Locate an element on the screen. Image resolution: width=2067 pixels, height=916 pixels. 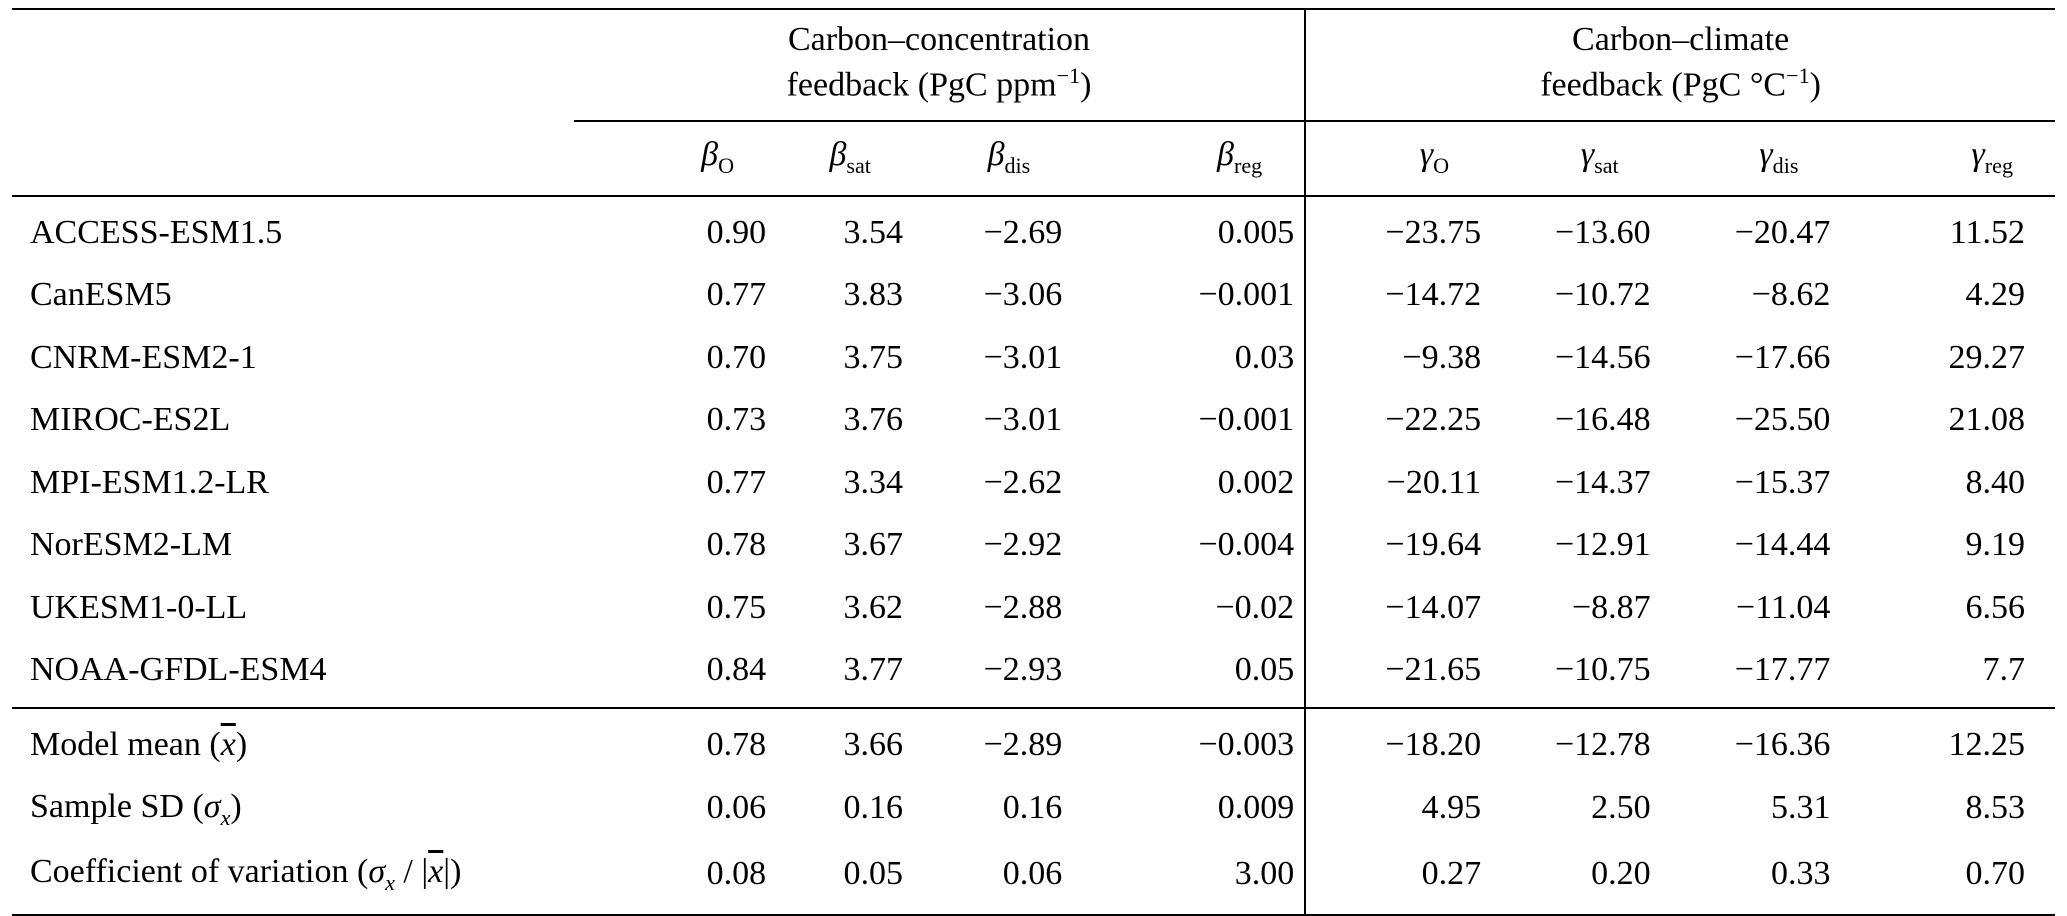
value-cell: 0.84 is located at coordinates (736, 669).